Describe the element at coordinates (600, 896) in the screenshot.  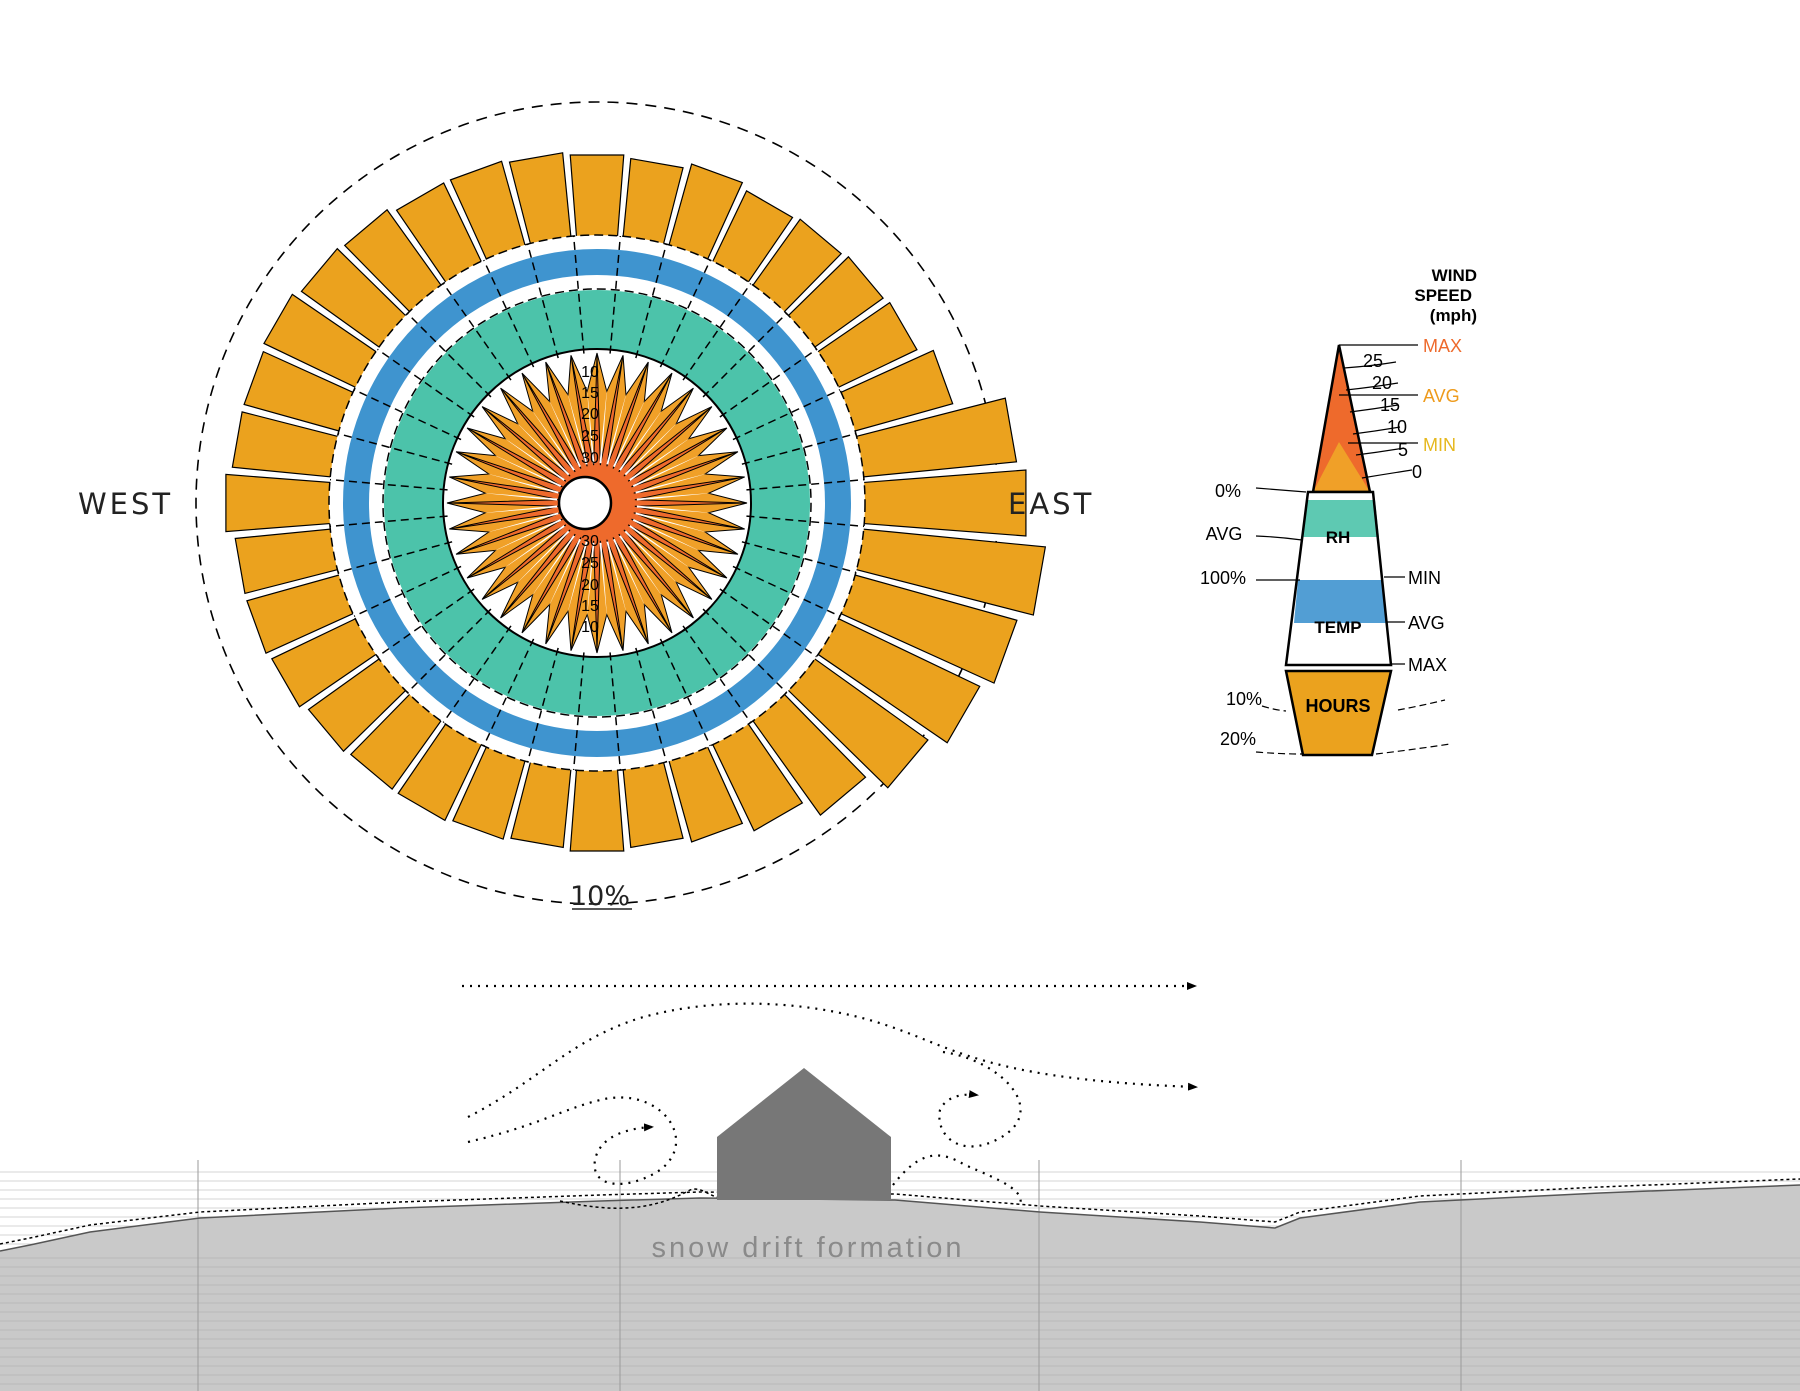
I see `ten-percent-label: 10%` at that location.